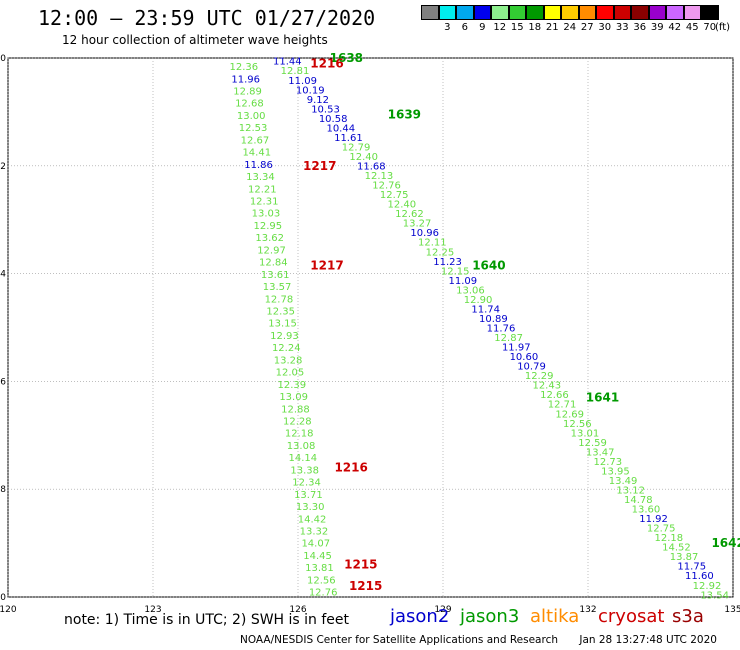  Describe the element at coordinates (308, 495) in the screenshot. I see `swh-value-label: 13.71` at that location.